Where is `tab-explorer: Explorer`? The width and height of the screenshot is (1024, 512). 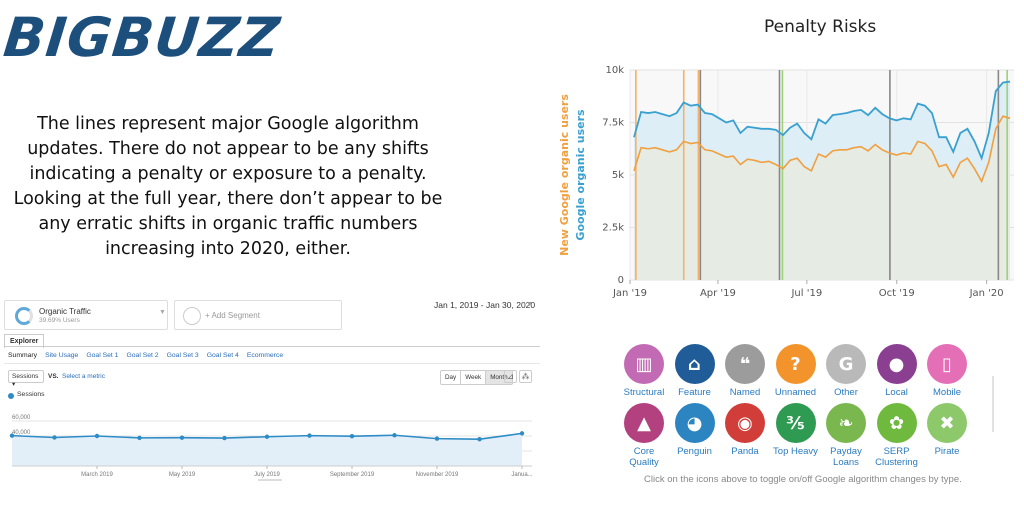
tab-explorer: Explorer is located at coordinates (24, 341).